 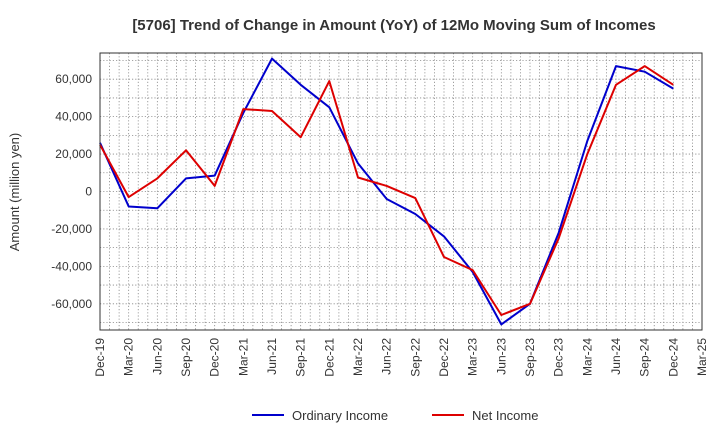 What do you see at coordinates (501, 356) in the screenshot?
I see `x-tick-label: Jun-23` at bounding box center [501, 356].